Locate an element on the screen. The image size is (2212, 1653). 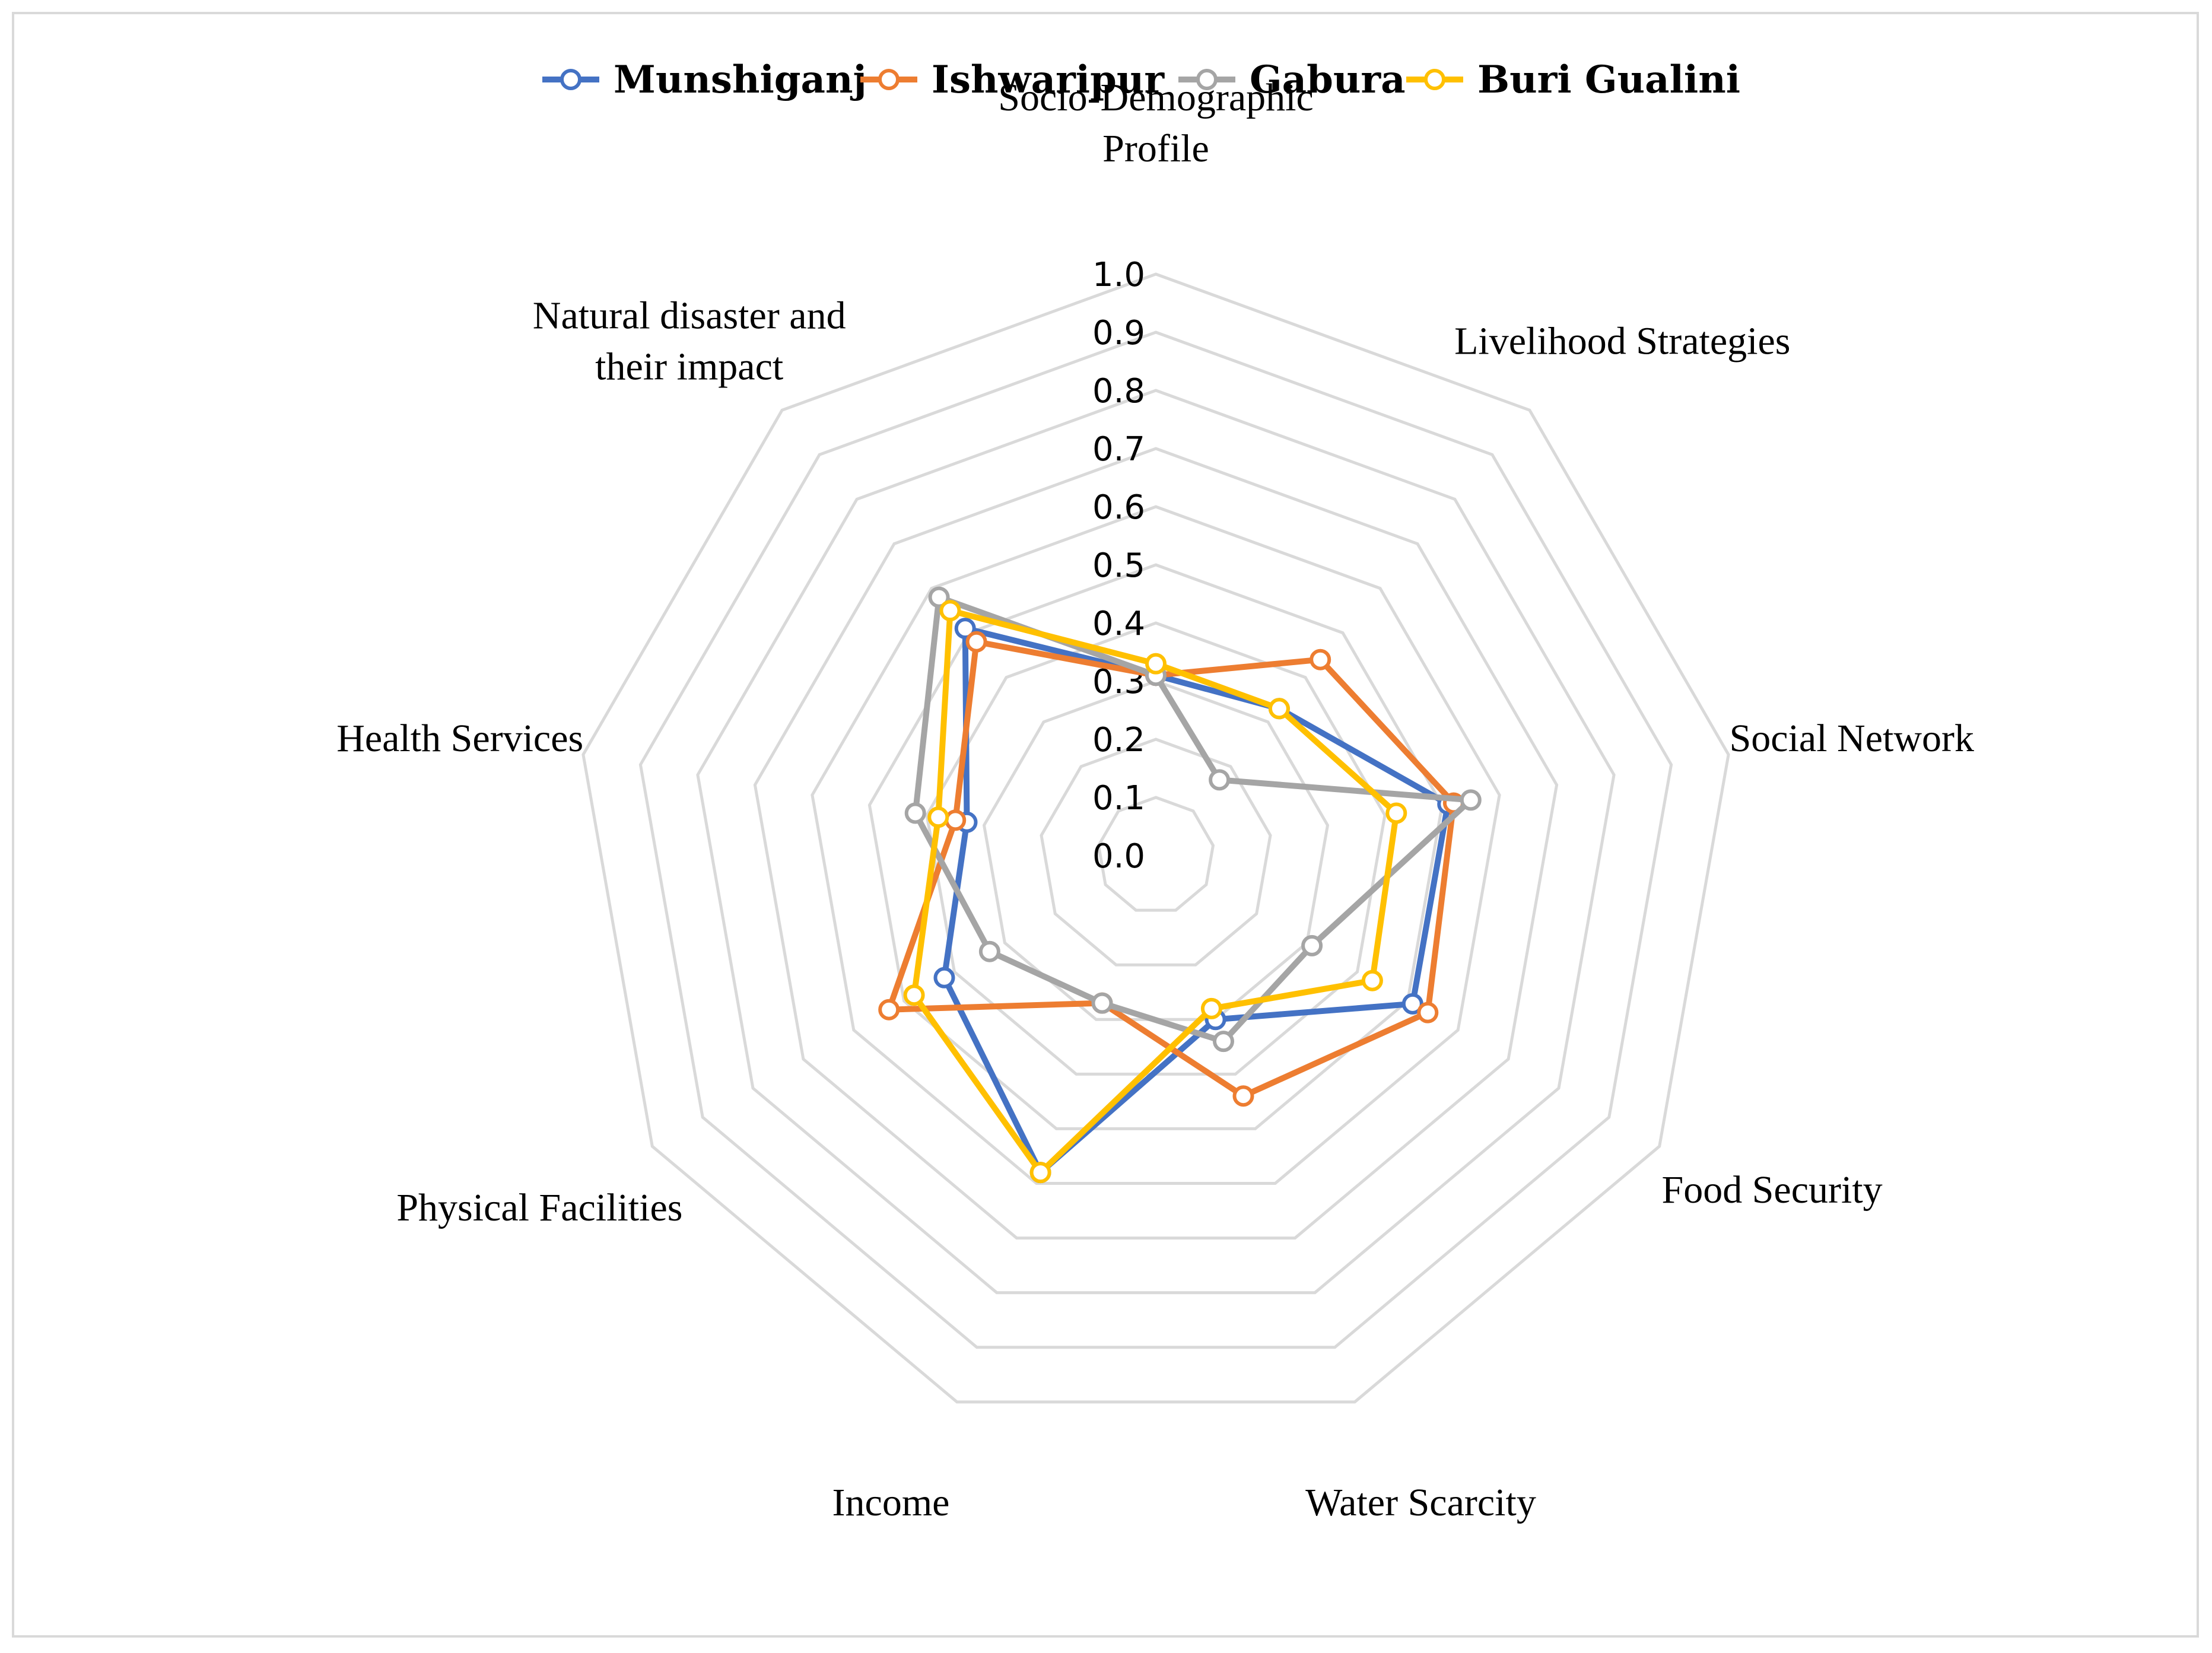
legend-label: Gabura is located at coordinates (1328, 80).